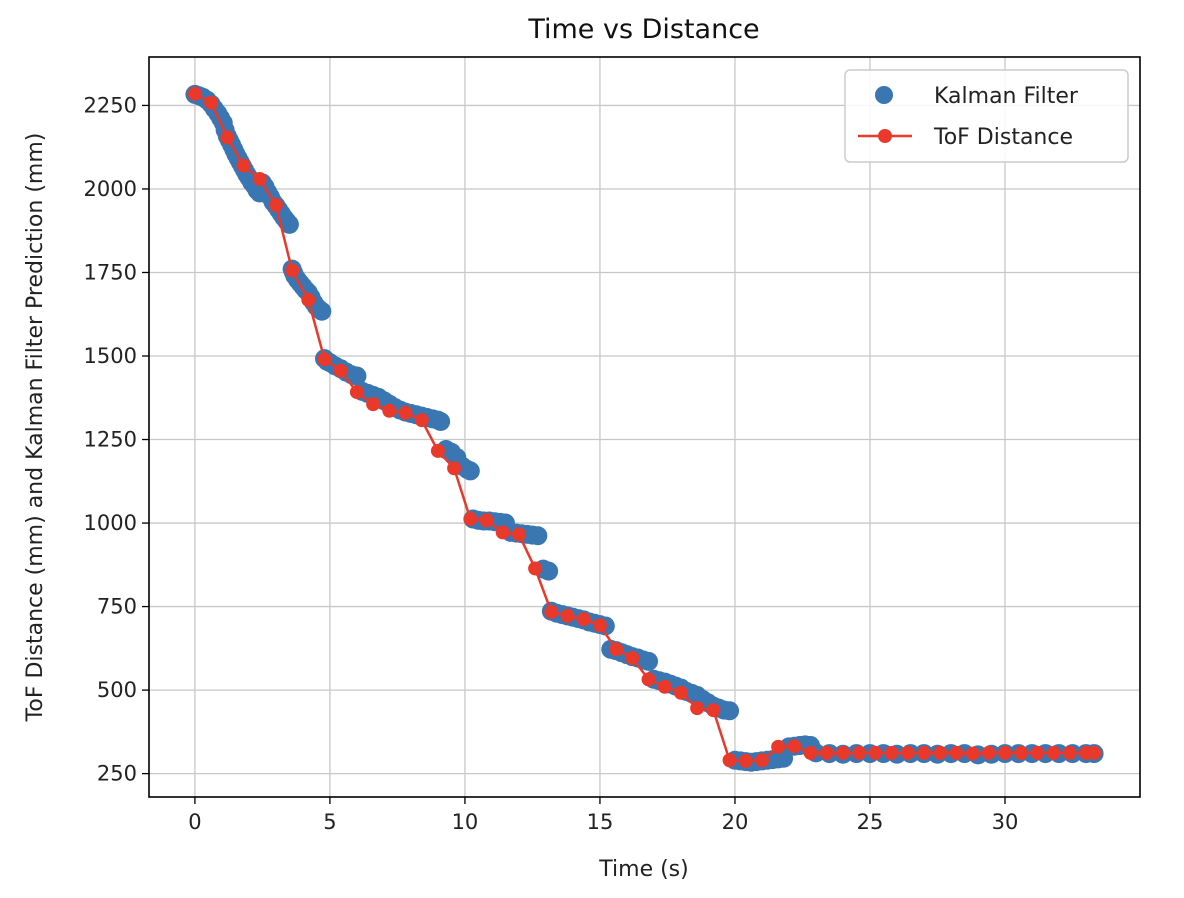 This screenshot has width=1184, height=898. Describe the element at coordinates (870, 822) in the screenshot. I see `x-tick-label: 25` at that location.